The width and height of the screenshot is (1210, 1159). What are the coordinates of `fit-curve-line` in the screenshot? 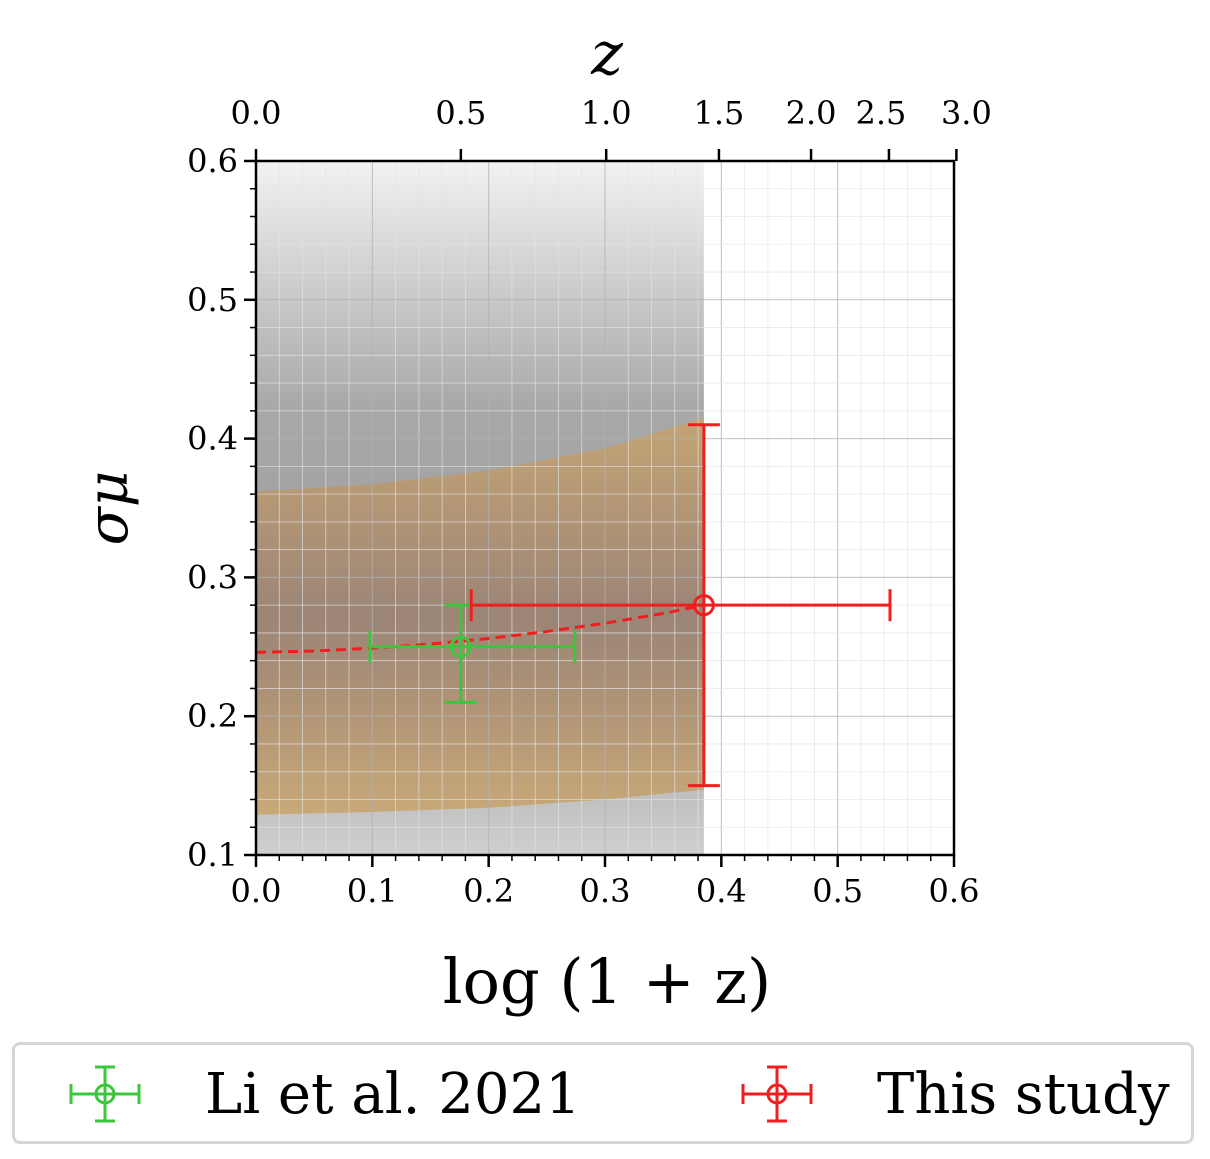 It's located at (480, 628).